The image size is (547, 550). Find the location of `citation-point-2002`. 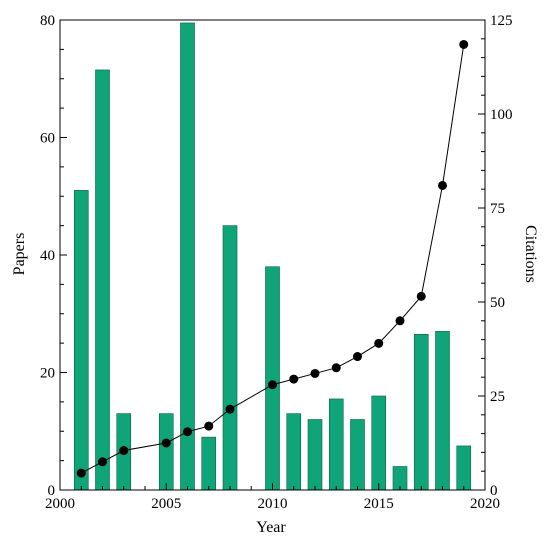

citation-point-2002 is located at coordinates (102, 462).